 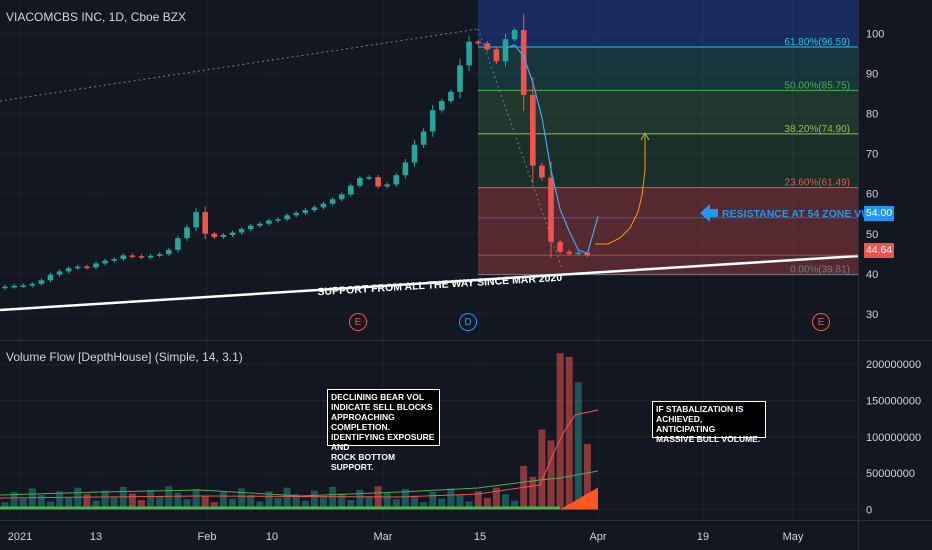 What do you see at coordinates (817, 183) in the screenshot?
I see `fib-level-label: 23.60%(61.49)` at bounding box center [817, 183].